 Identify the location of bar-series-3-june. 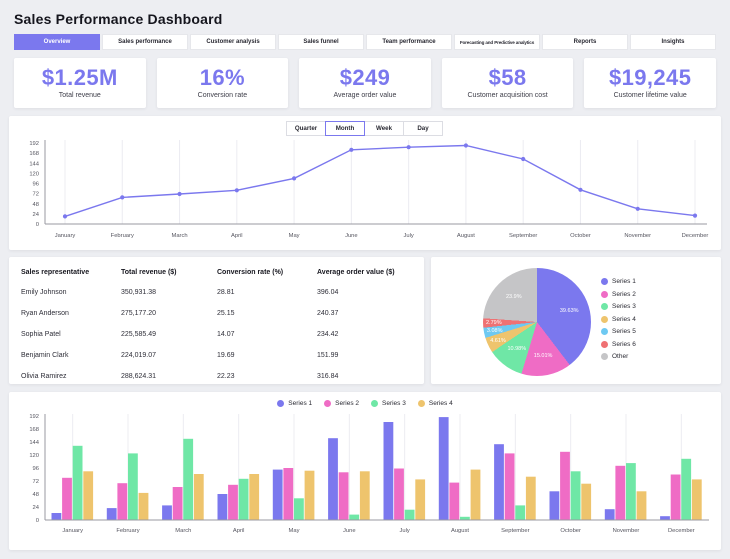
(354, 517).